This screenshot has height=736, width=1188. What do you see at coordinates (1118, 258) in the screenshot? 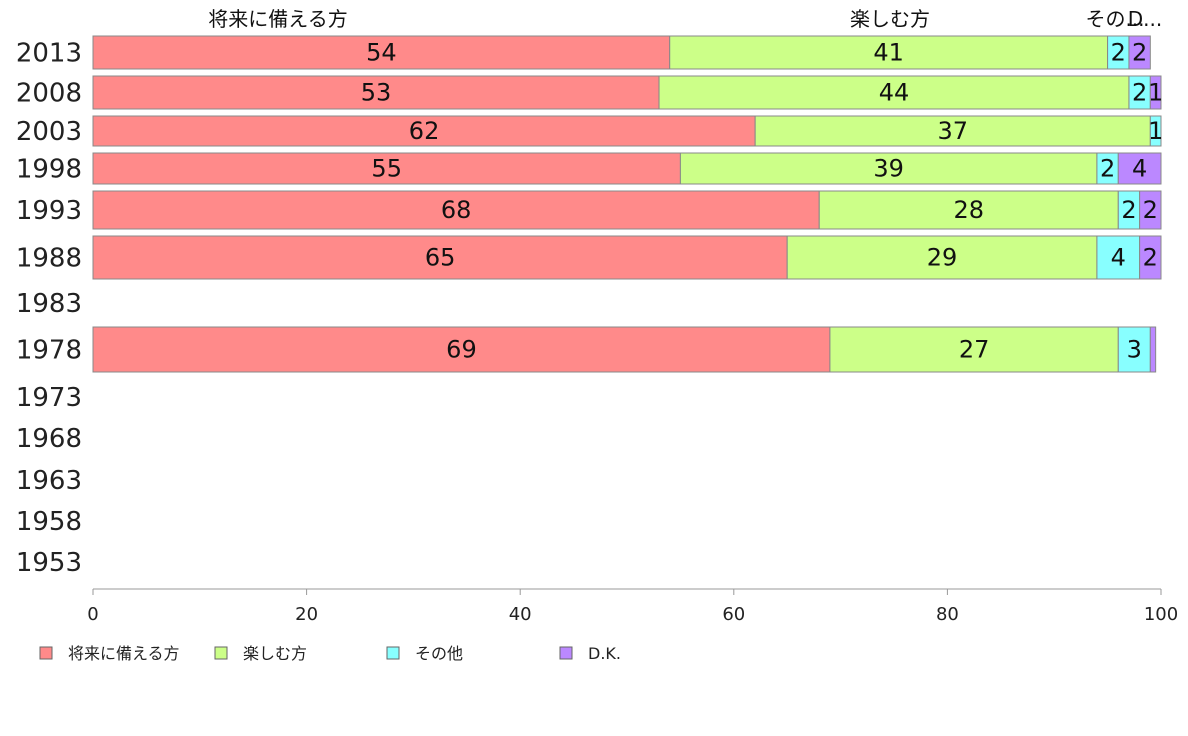
I see `data-label-1988-series-2: 4` at bounding box center [1118, 258].